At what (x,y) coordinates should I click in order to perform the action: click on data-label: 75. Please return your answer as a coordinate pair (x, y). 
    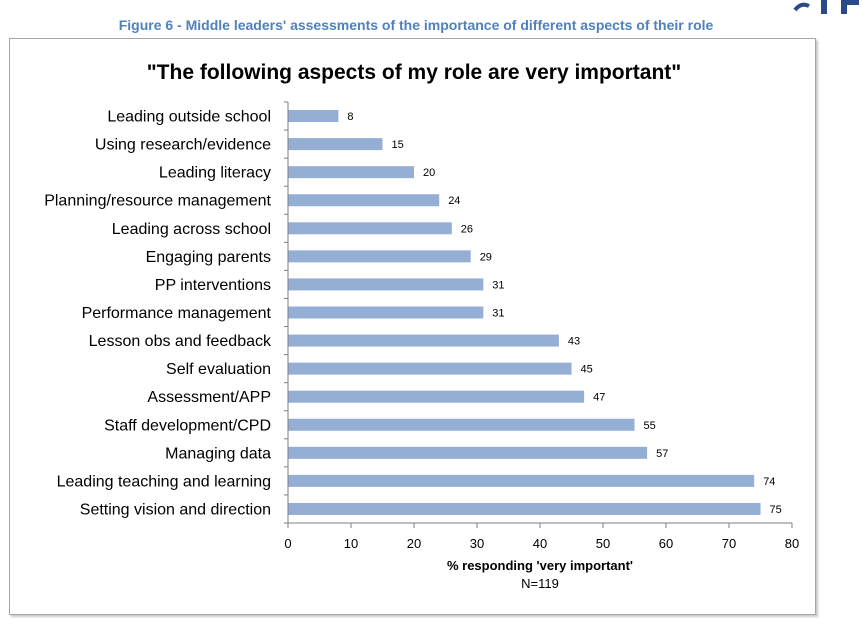
    Looking at the image, I should click on (776, 510).